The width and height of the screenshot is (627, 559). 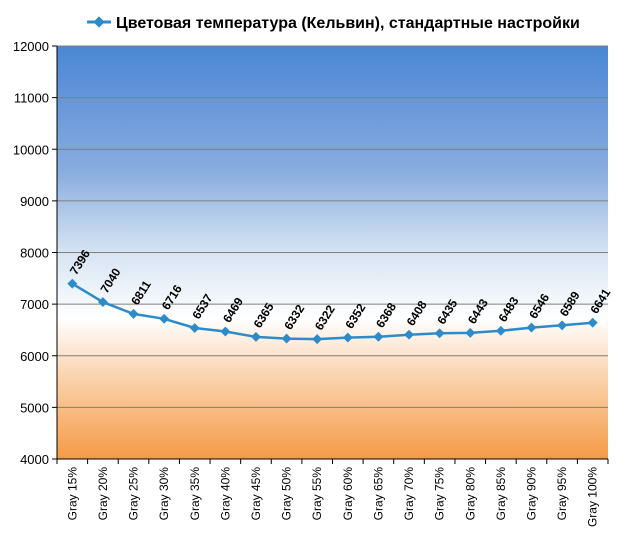 I want to click on series-line-path, so click(x=332, y=311).